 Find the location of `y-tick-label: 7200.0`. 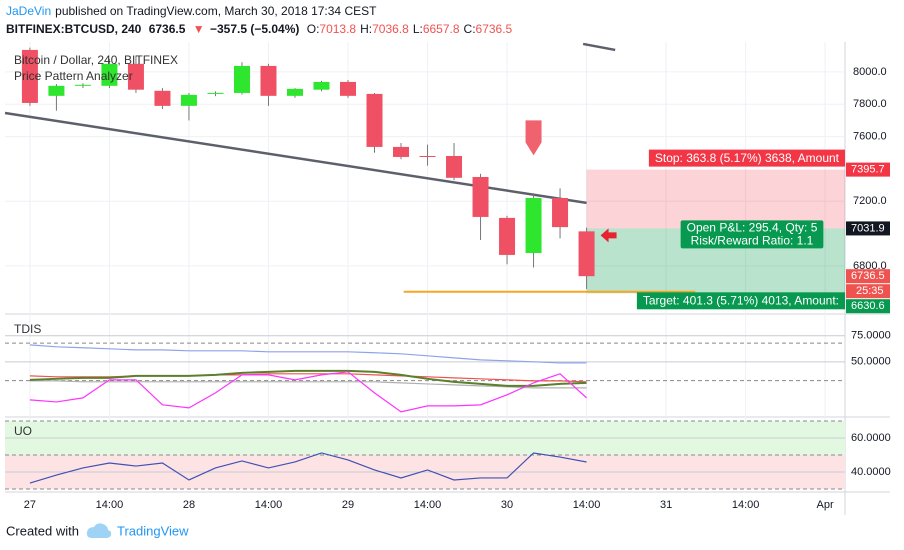

y-tick-label: 7200.0 is located at coordinates (870, 201).